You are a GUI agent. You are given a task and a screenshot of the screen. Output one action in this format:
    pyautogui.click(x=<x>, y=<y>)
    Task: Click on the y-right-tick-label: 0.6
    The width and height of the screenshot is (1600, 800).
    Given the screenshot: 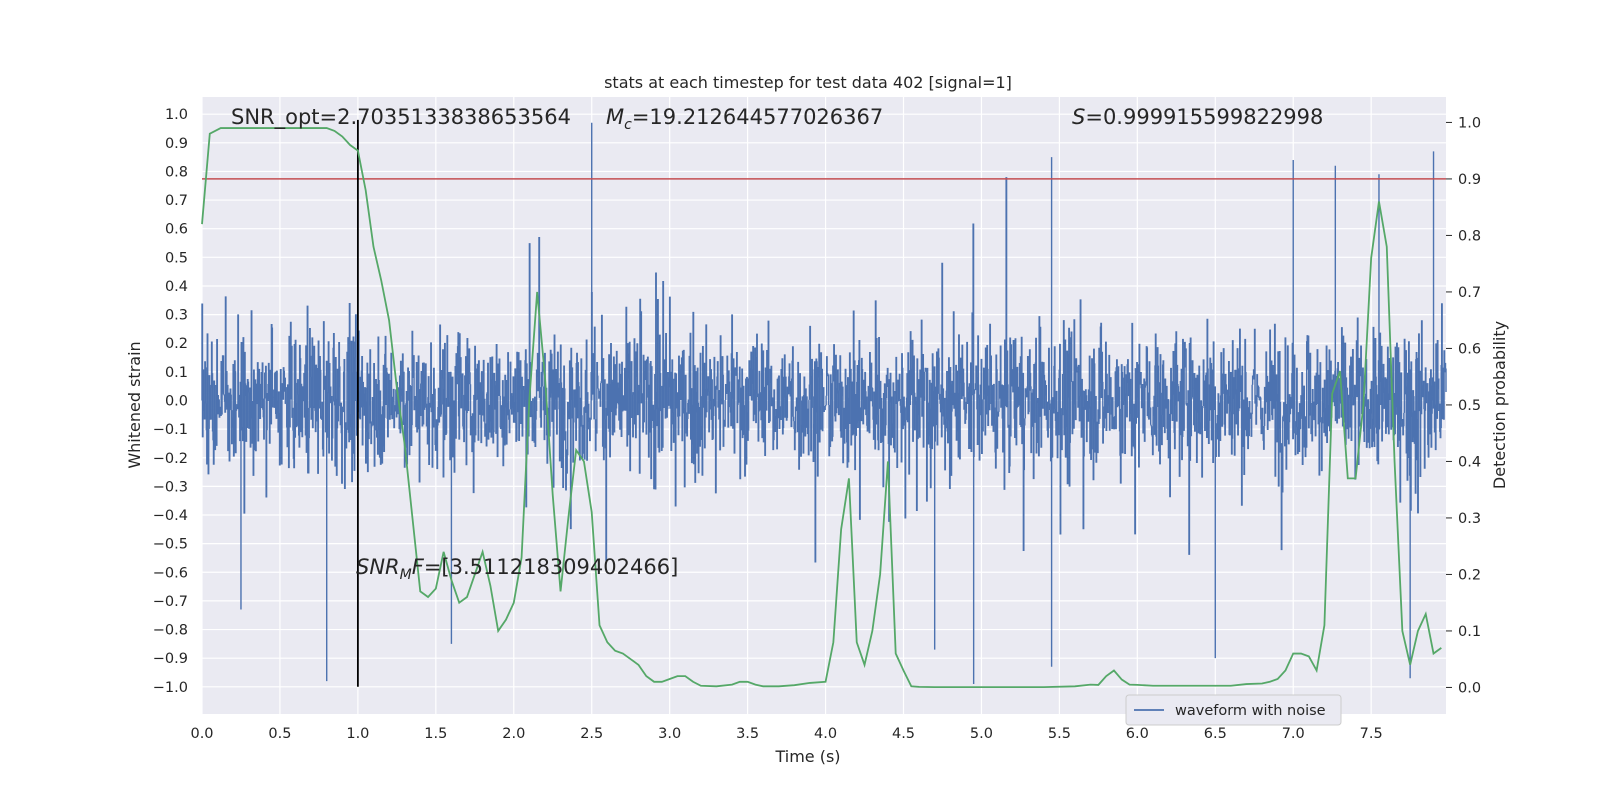 What is the action you would take?
    pyautogui.click(x=1469, y=349)
    